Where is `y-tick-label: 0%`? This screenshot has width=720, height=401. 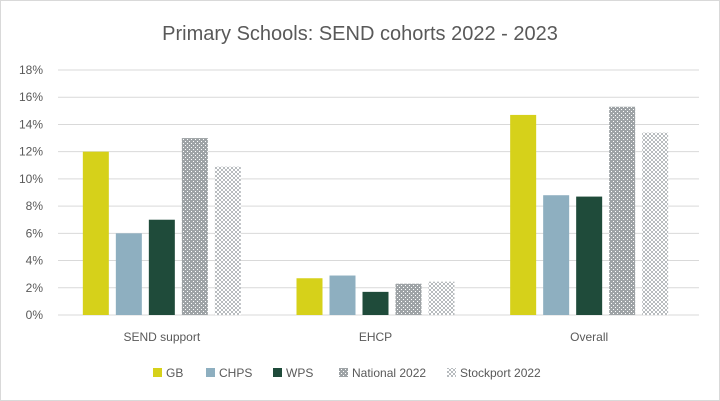 y-tick-label: 0% is located at coordinates (35, 315).